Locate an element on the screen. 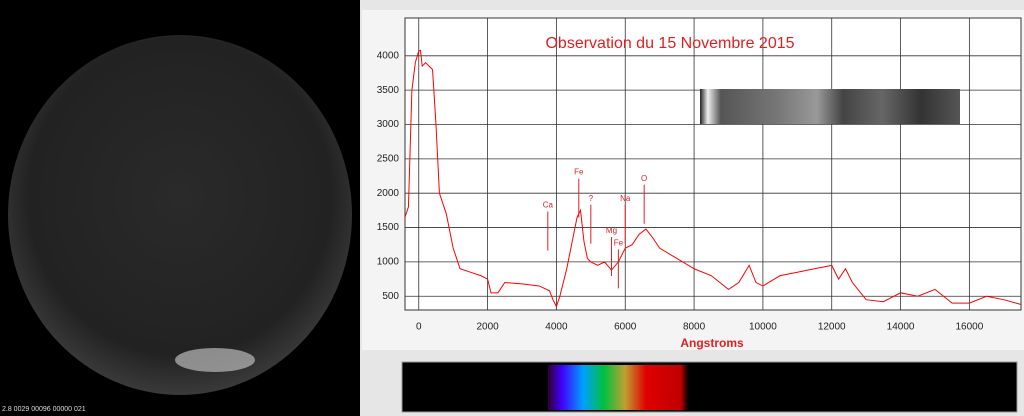 The image size is (1024, 416). y-tick-label: 2000 is located at coordinates (388, 193).